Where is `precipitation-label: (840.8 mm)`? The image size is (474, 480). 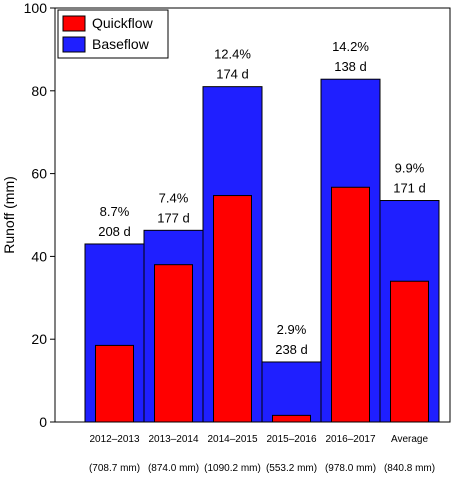 precipitation-label: (840.8 mm) is located at coordinates (409, 468).